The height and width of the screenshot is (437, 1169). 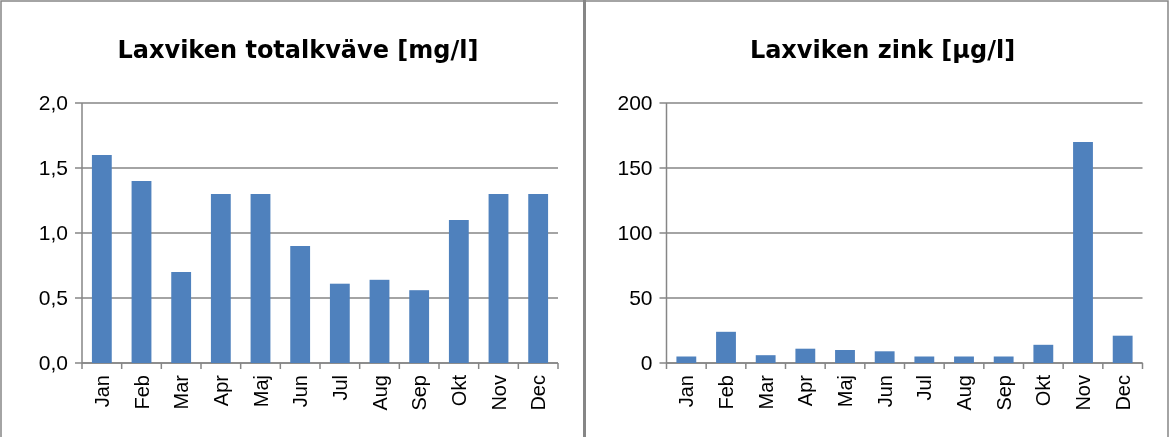 What do you see at coordinates (53, 103) in the screenshot?
I see `y-tick-label: 2,0` at bounding box center [53, 103].